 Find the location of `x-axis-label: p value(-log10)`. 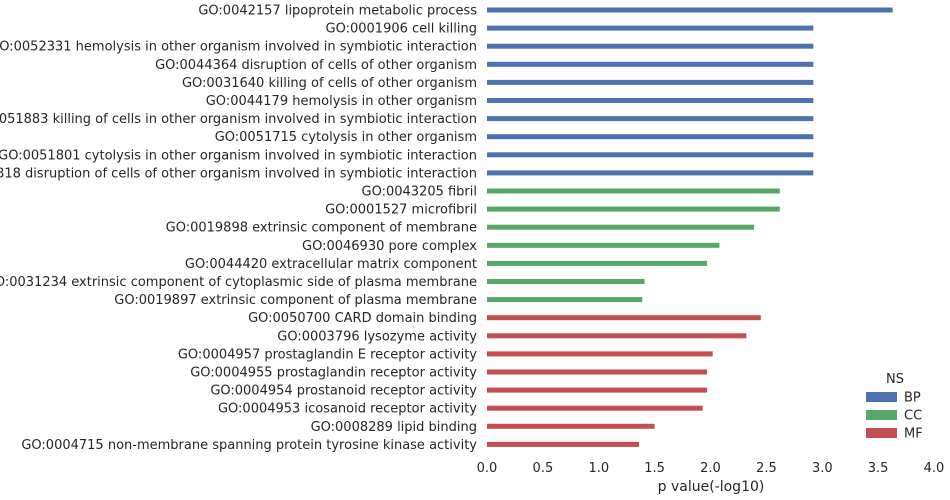

x-axis-label: p value(-log10) is located at coordinates (711, 487).